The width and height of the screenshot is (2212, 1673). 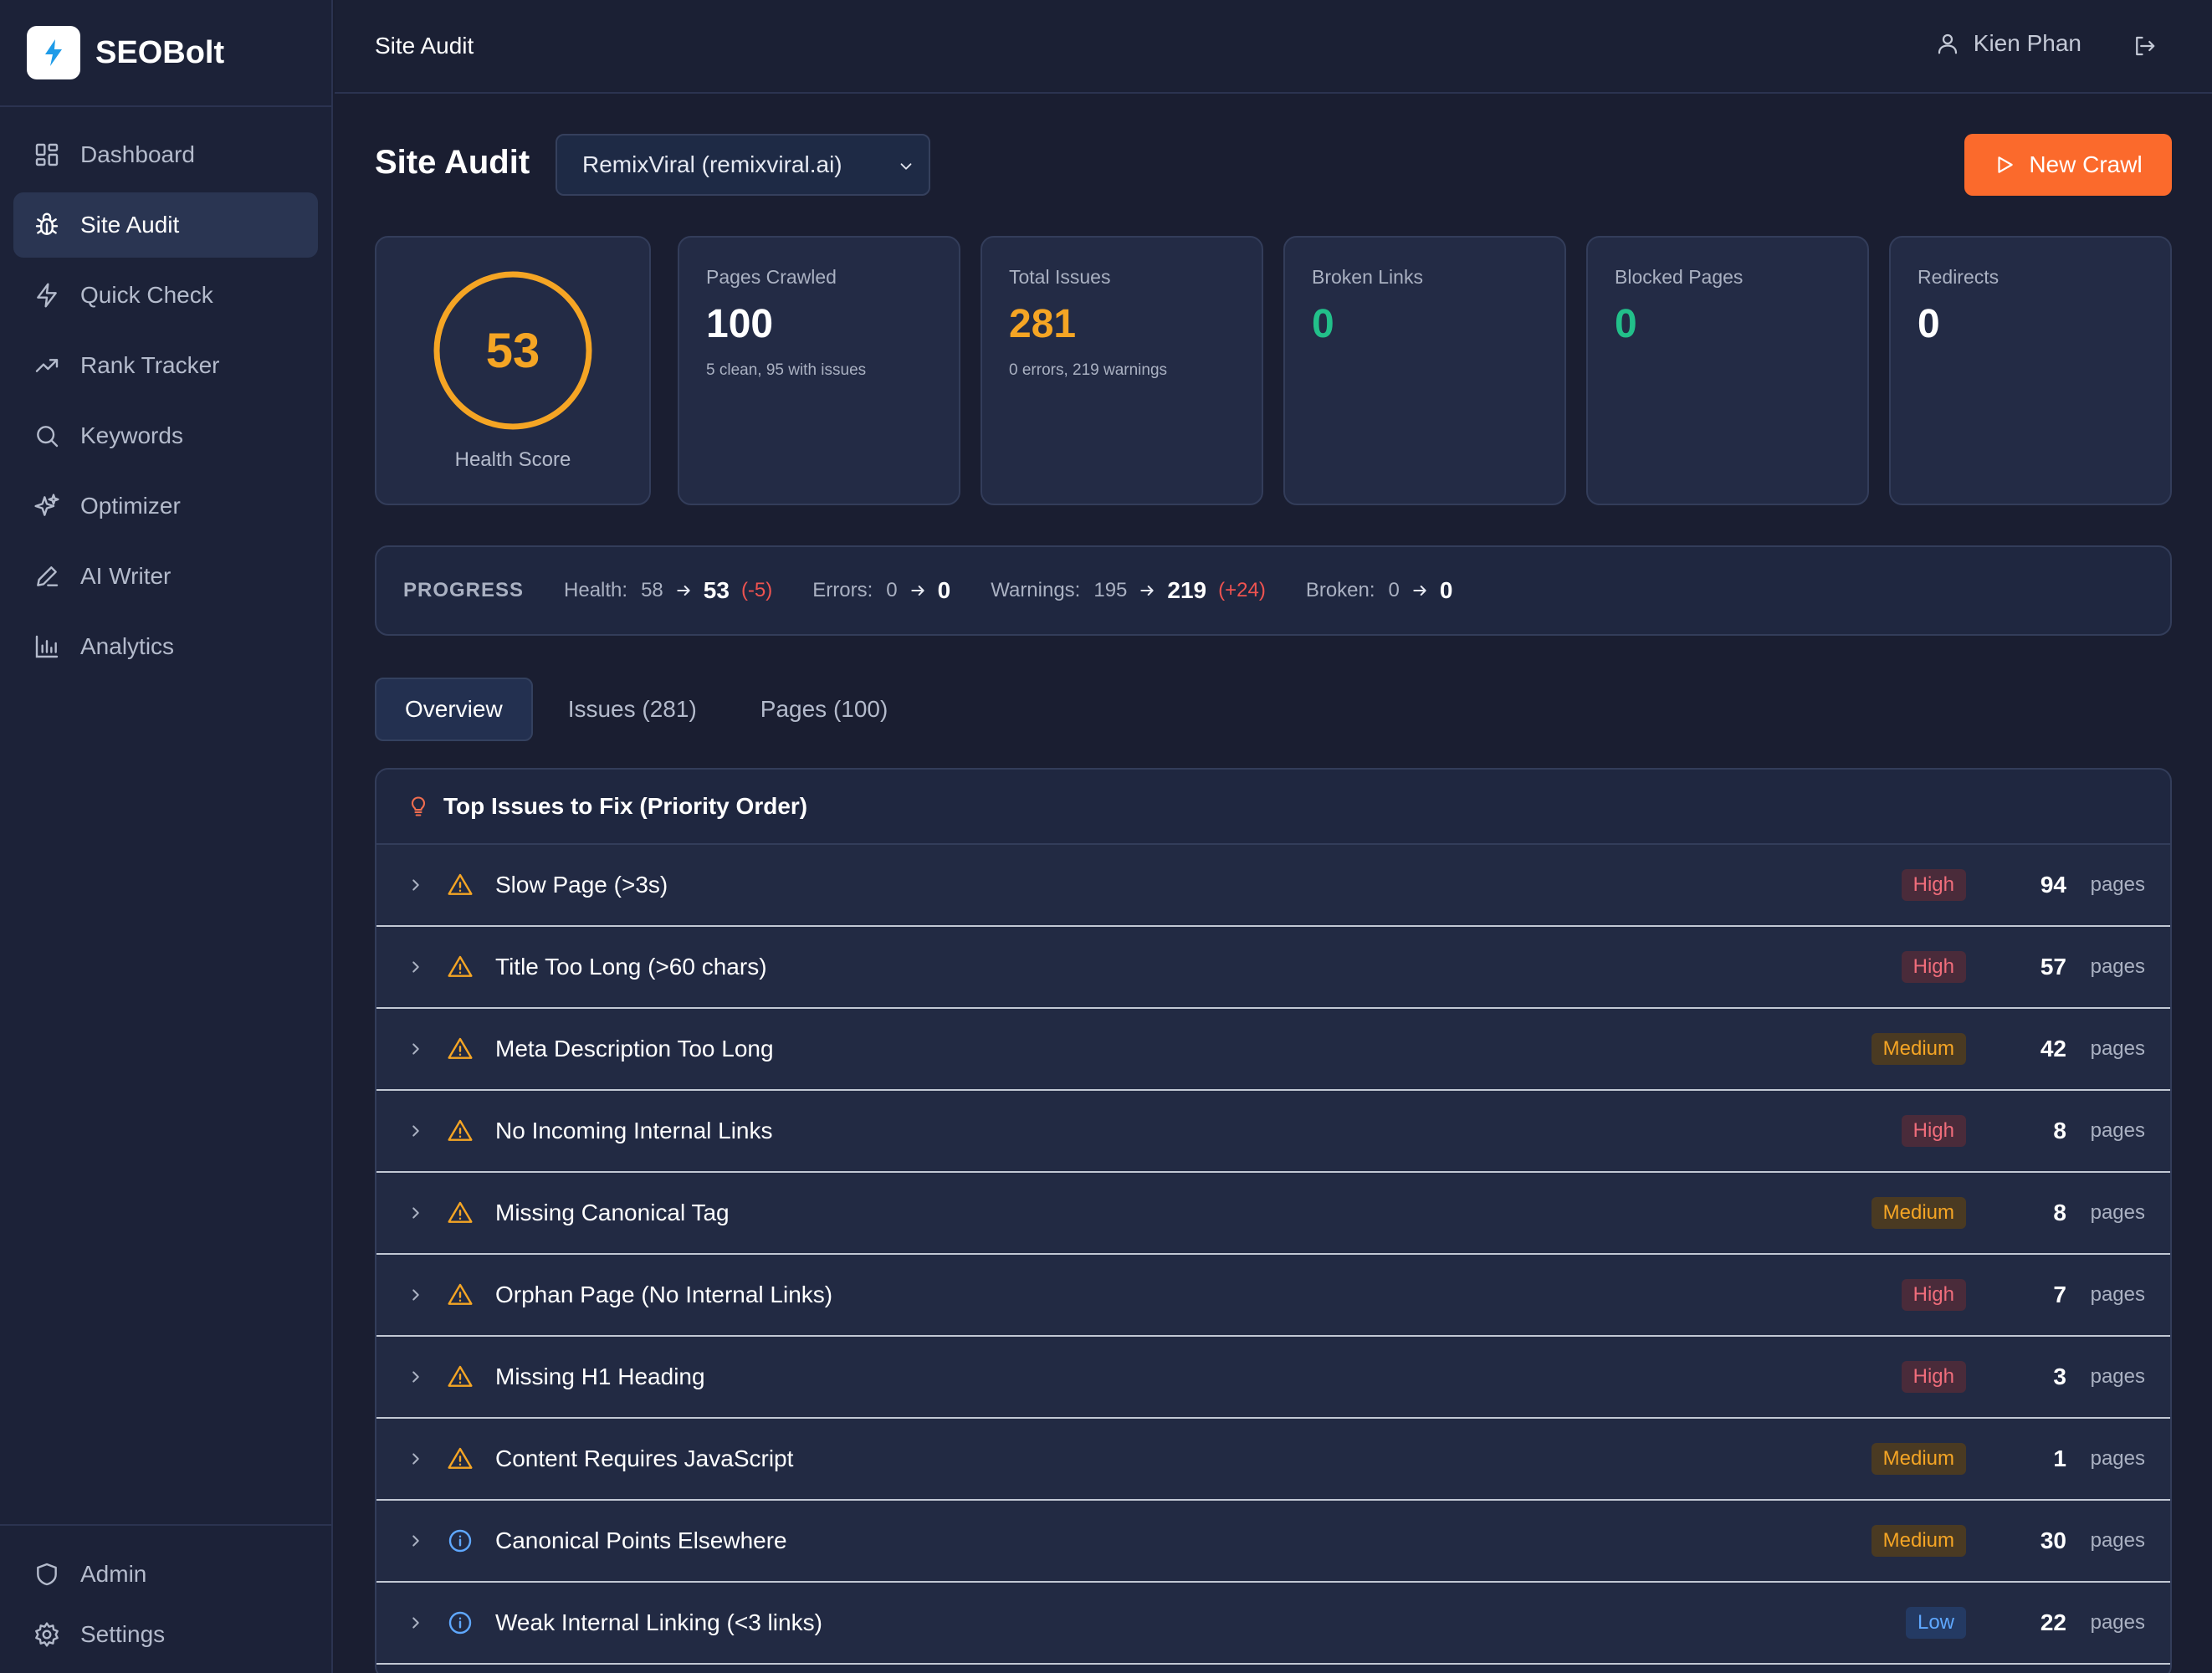 What do you see at coordinates (1954, 44) in the screenshot?
I see `user-icon` at bounding box center [1954, 44].